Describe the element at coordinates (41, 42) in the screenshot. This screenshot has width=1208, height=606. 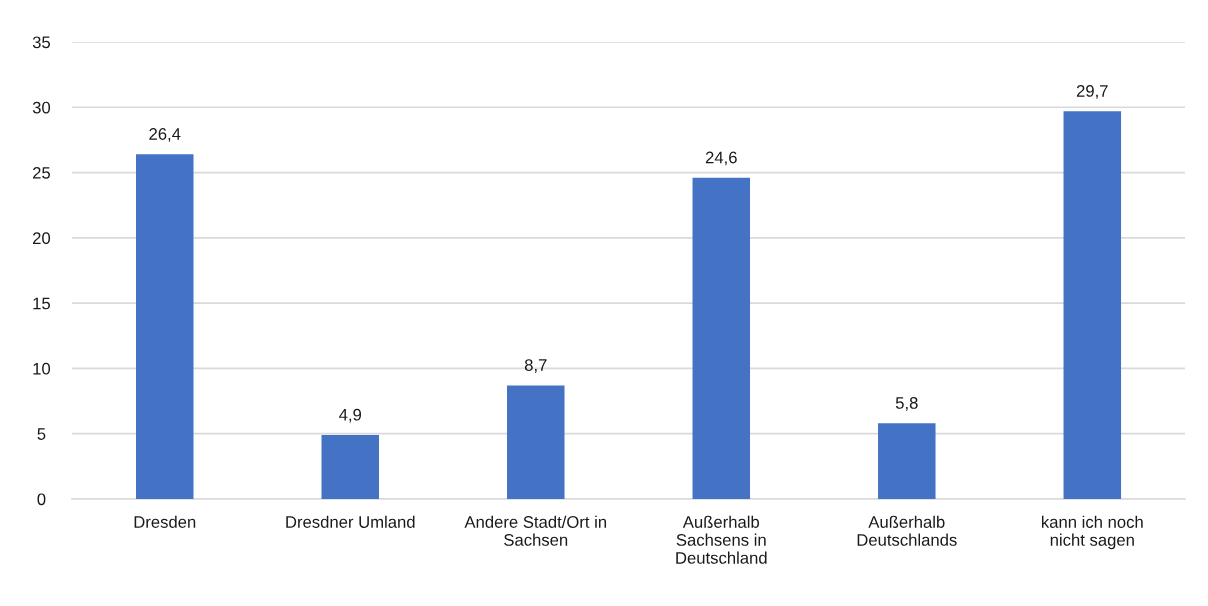
I see `y-tick-label: 35` at that location.